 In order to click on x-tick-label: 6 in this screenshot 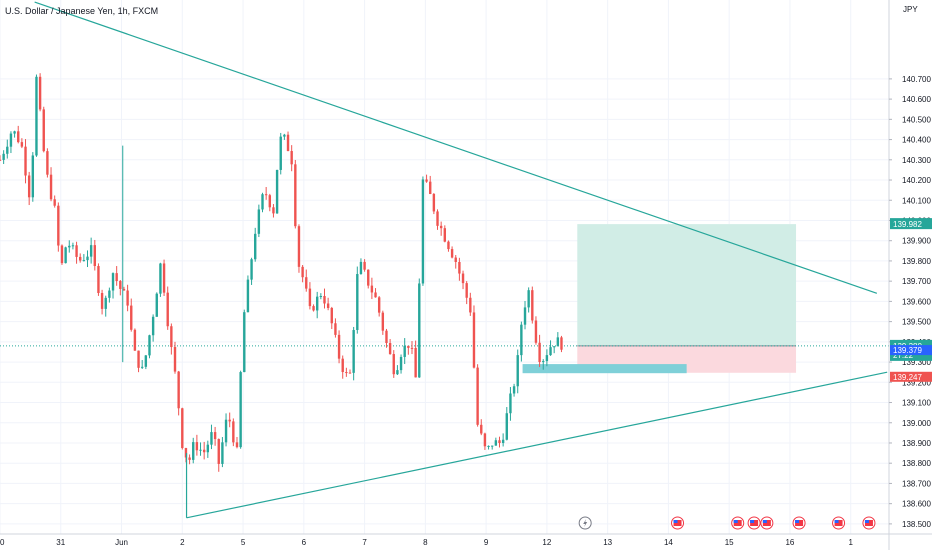, I will do `click(304, 542)`.